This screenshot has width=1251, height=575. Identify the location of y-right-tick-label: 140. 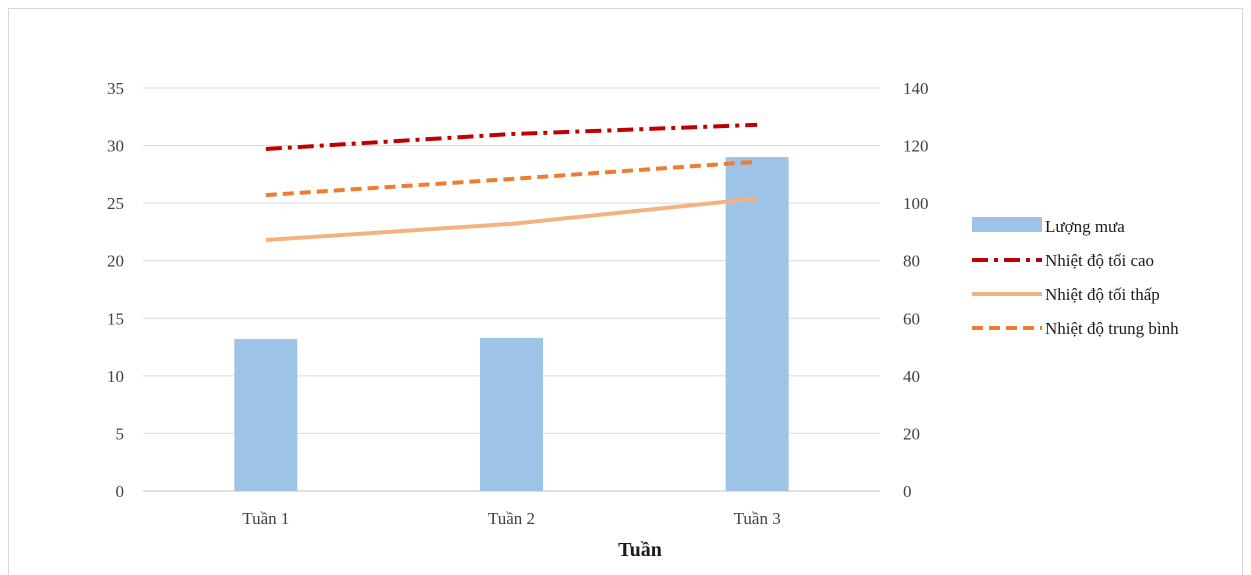
(916, 88).